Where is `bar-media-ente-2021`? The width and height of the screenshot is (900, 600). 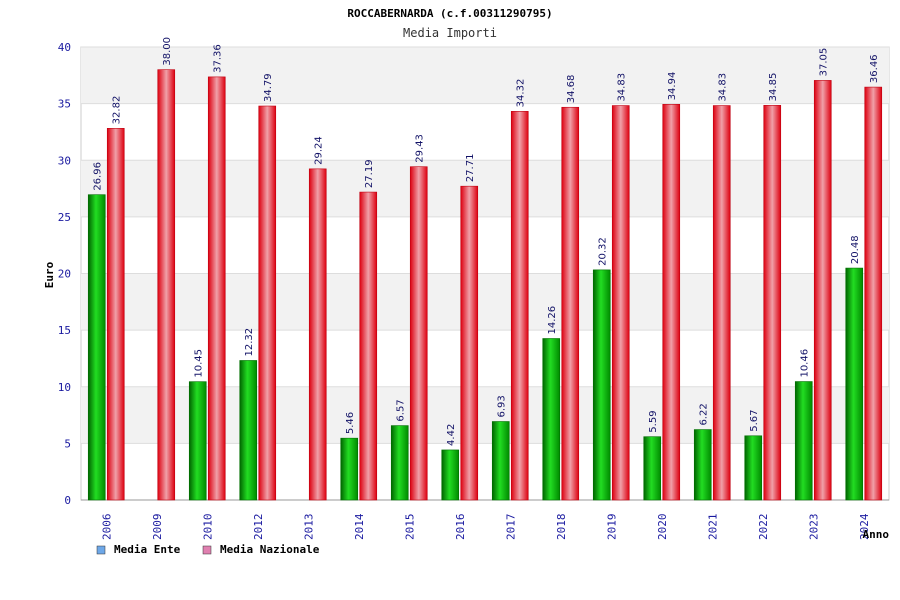
bar-media-ente-2021 is located at coordinates (702, 465).